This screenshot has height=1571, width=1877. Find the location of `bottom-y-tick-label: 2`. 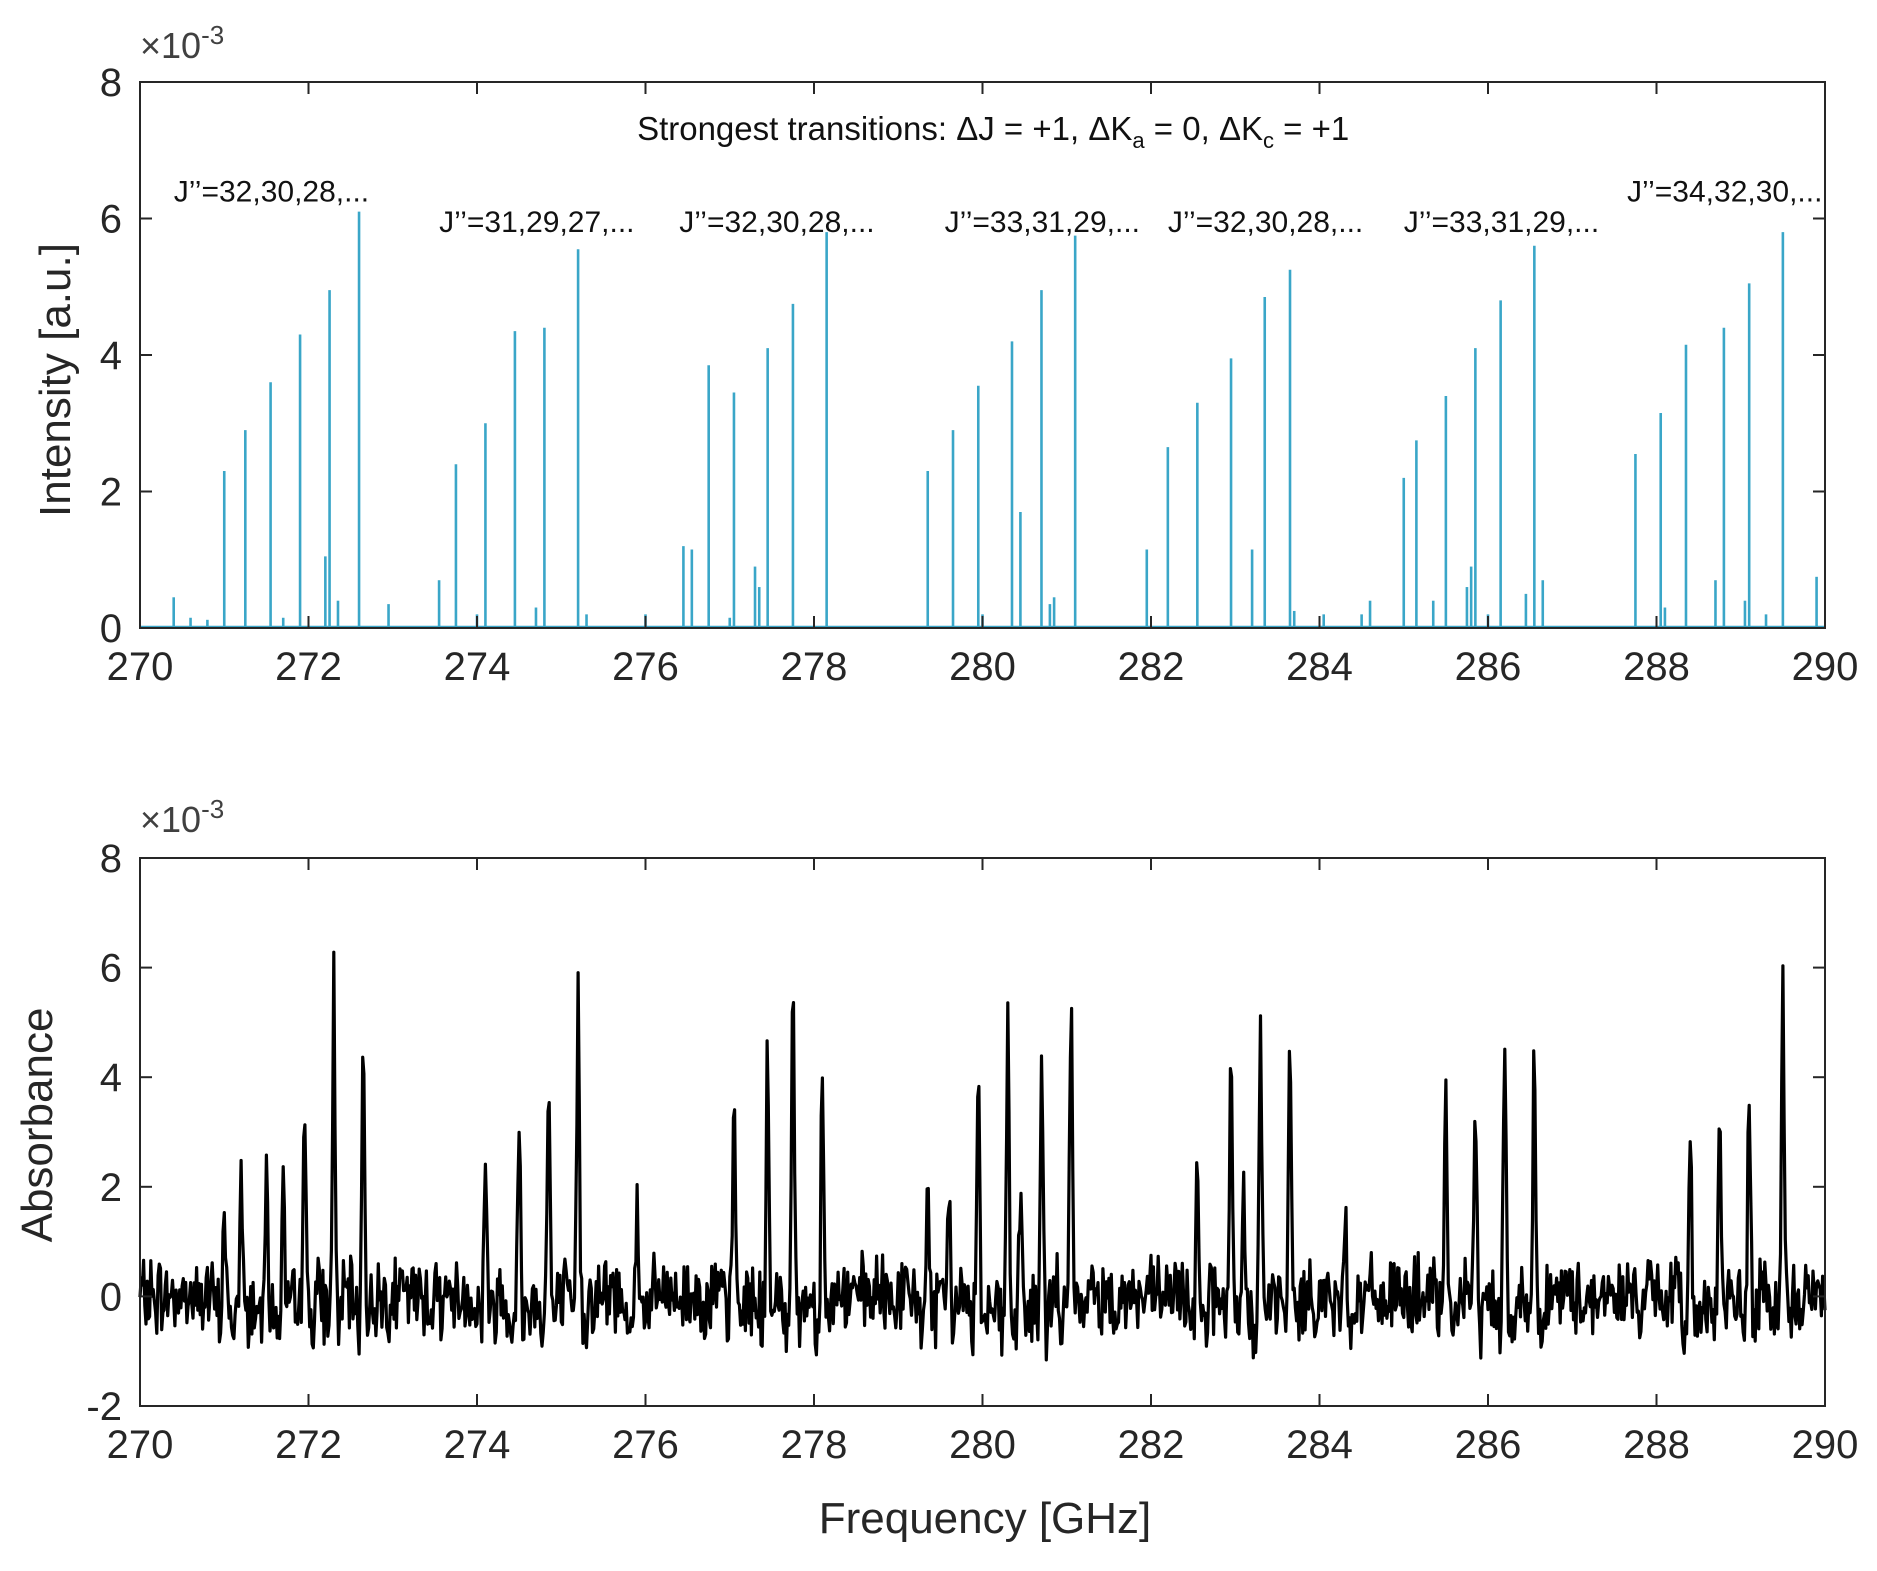

bottom-y-tick-label: 2 is located at coordinates (111, 1188).